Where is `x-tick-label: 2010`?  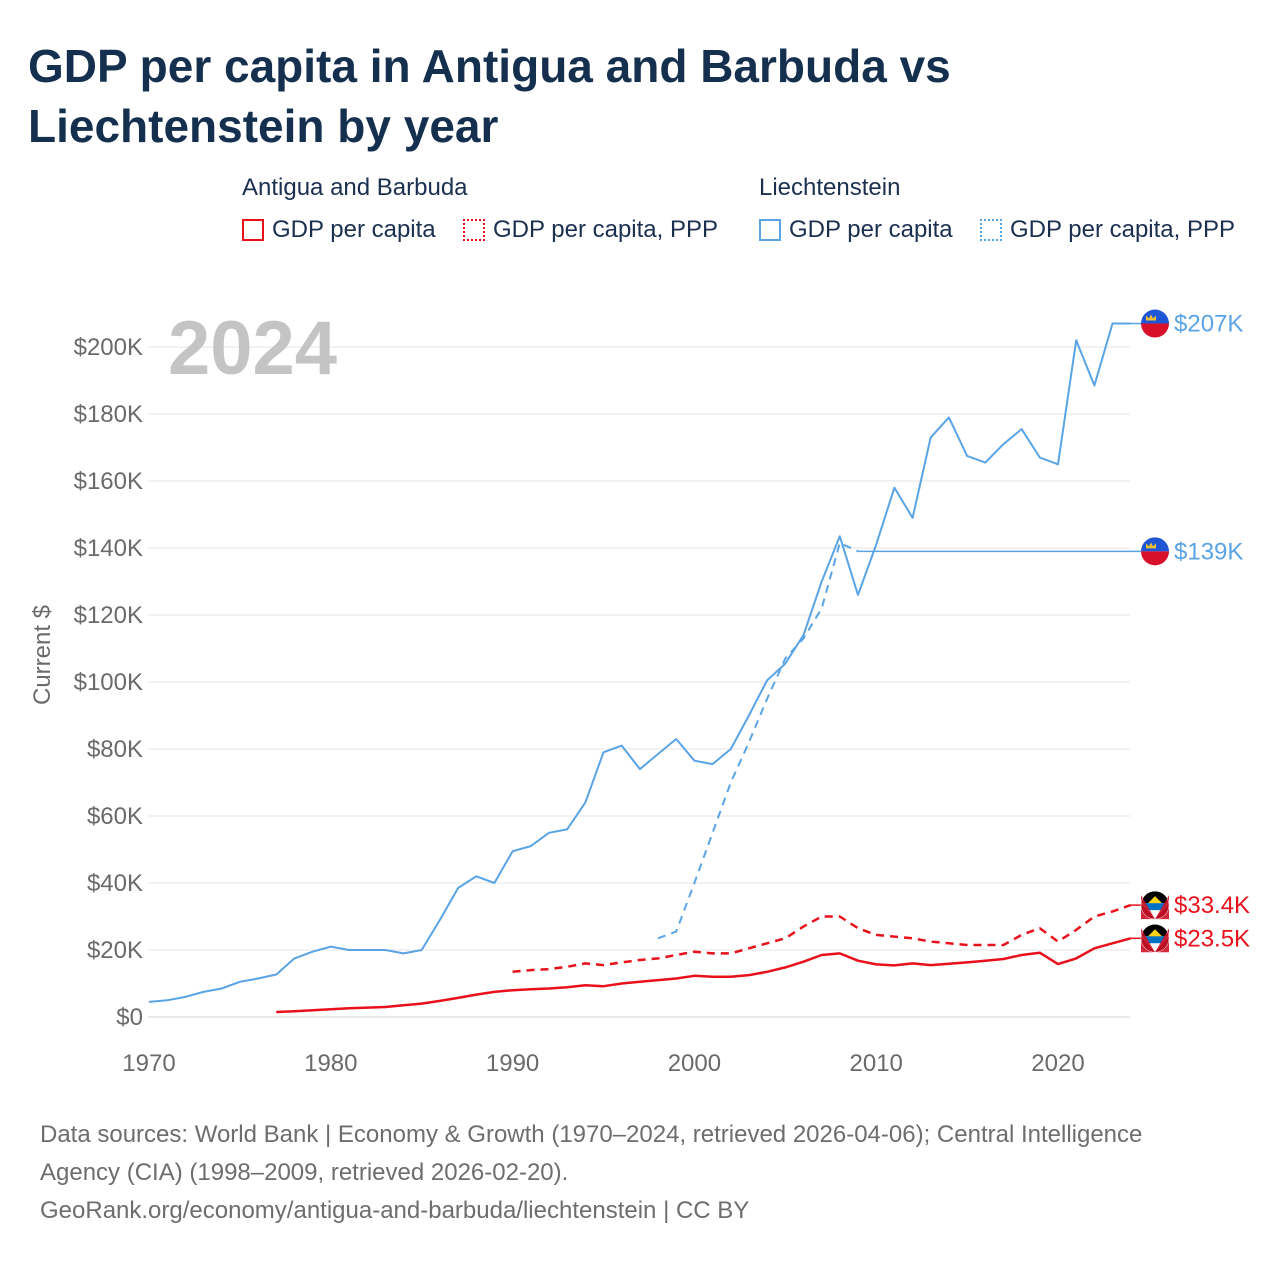
x-tick-label: 2010 is located at coordinates (876, 1063).